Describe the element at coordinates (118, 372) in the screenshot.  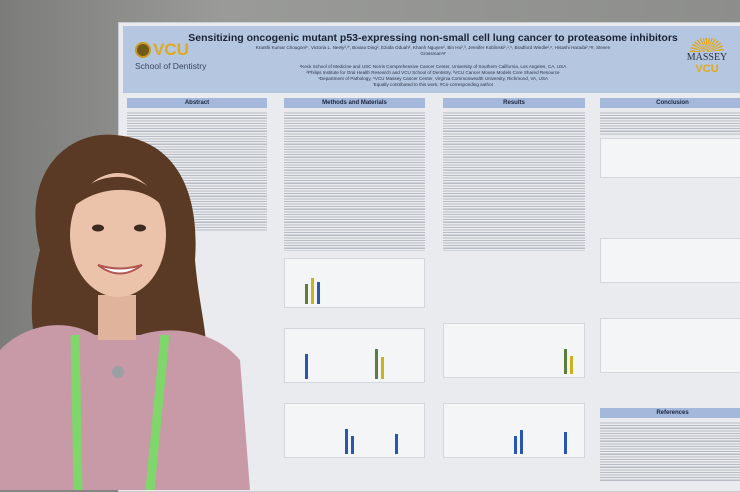
I see `necklace-pendant` at that location.